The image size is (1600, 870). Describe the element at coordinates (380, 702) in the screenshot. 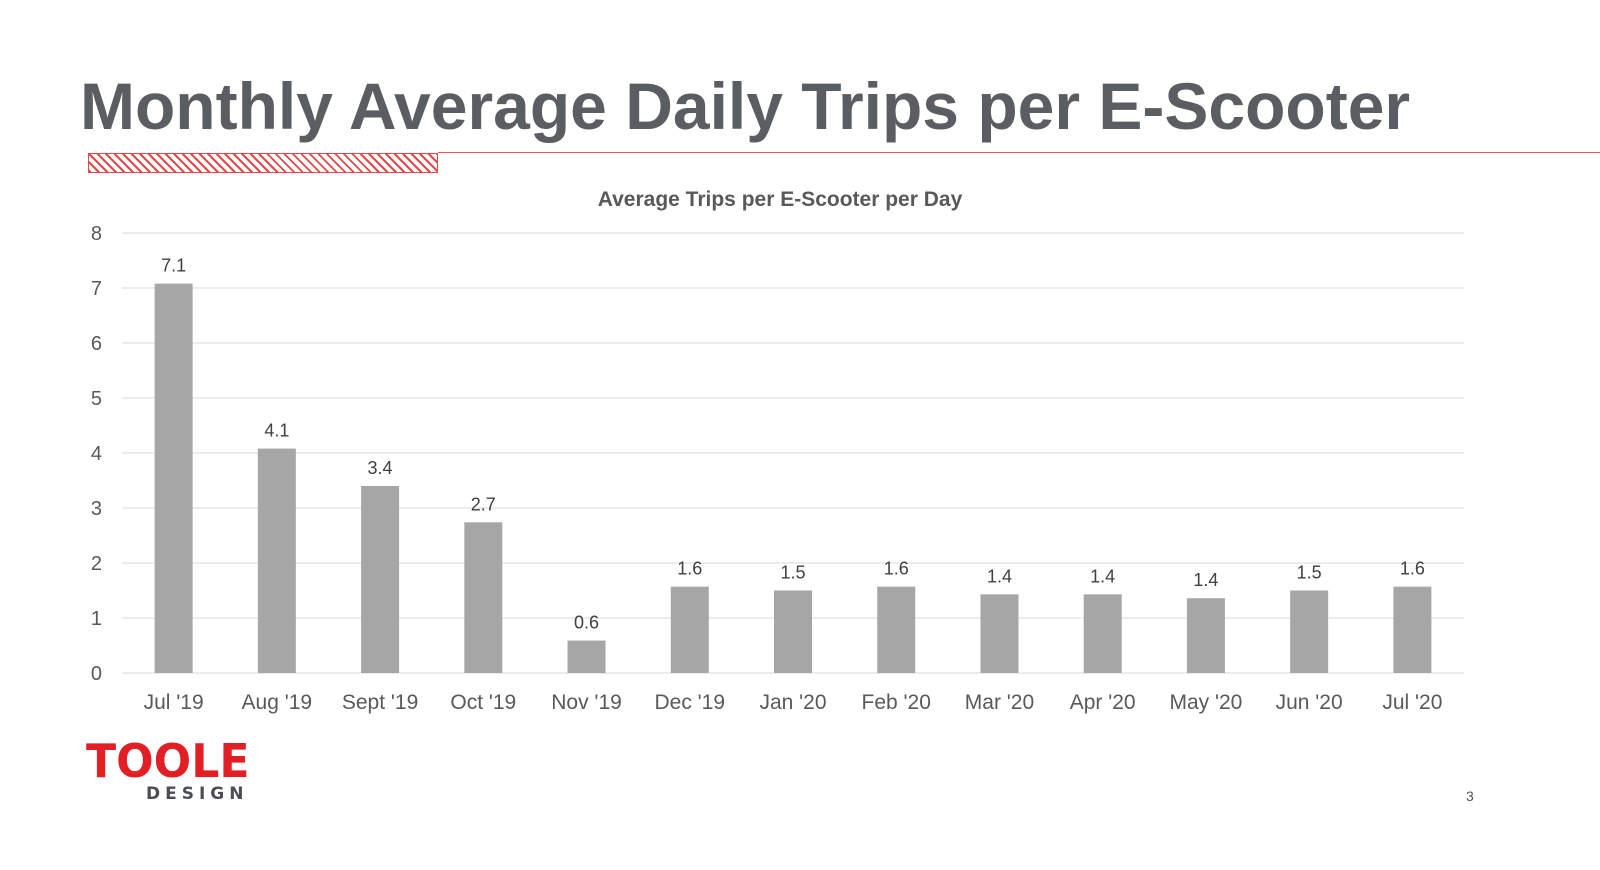

I see `x-tick-label: Sept '19` at that location.